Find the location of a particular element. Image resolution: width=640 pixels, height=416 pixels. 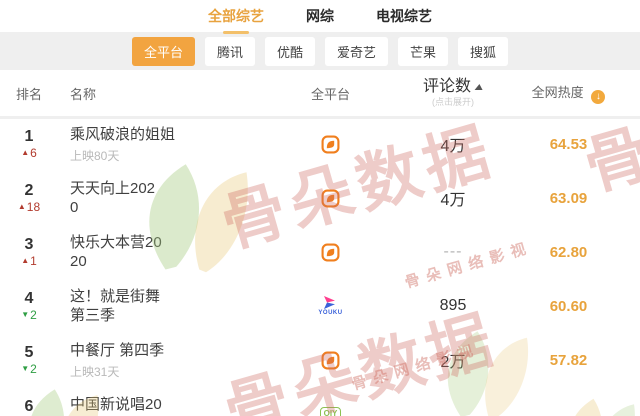

table-row: 6 ▲ 2 中国新说唱20 20 QIY is located at coordinates (320, 402).